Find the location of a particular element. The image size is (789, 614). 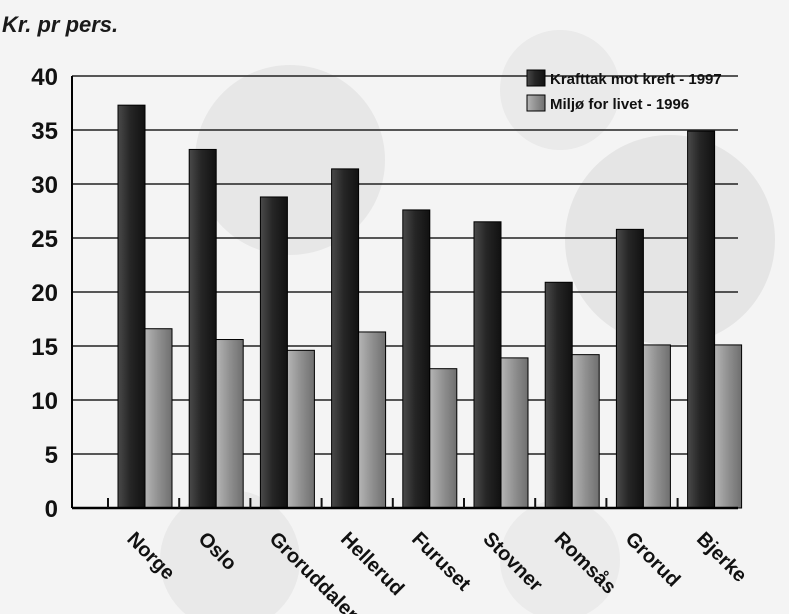

y-tick-40: 40 is located at coordinates (44, 77).